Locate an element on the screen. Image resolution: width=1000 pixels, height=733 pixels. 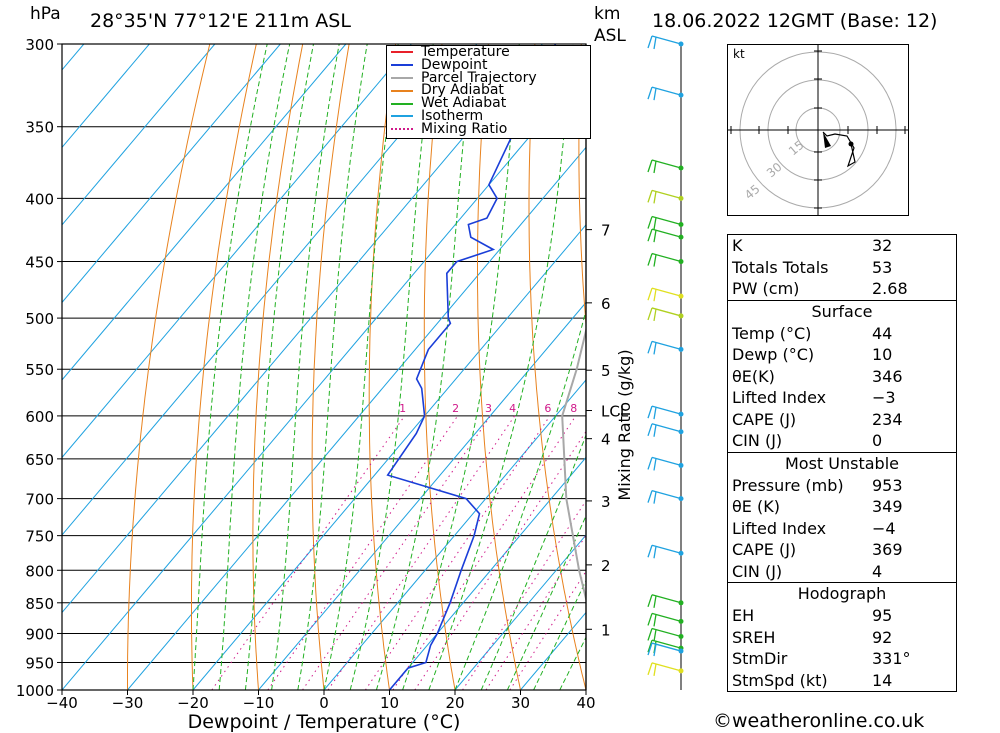
hodograph-stat-label: StmDir is located at coordinates (760, 658).